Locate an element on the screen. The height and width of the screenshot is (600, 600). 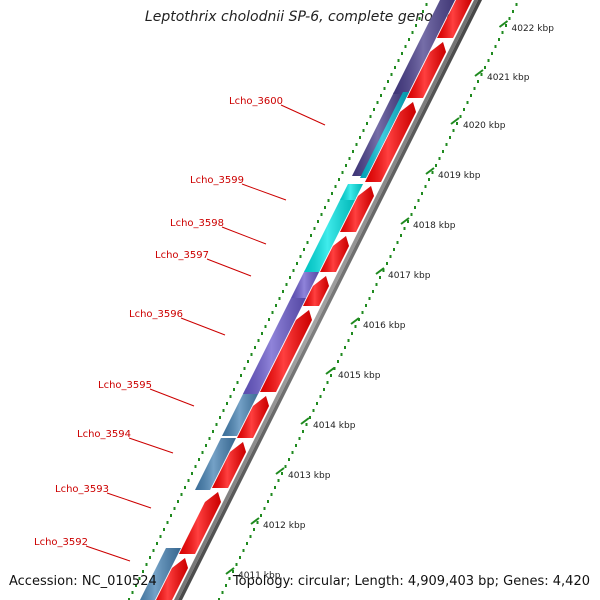
gene-label-lcho_3600: Lcho_3600 is located at coordinates (256, 101).